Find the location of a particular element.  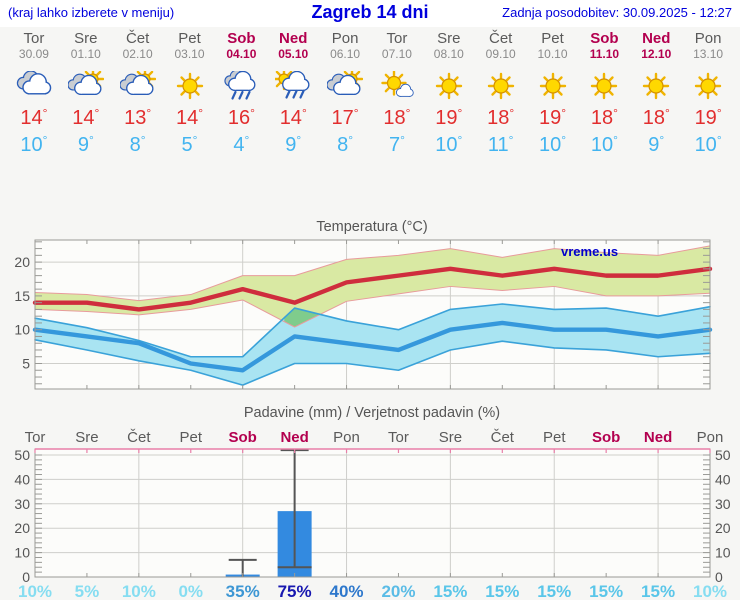

menu-hint: (kraj lahko izberete v meniju) is located at coordinates (91, 12).